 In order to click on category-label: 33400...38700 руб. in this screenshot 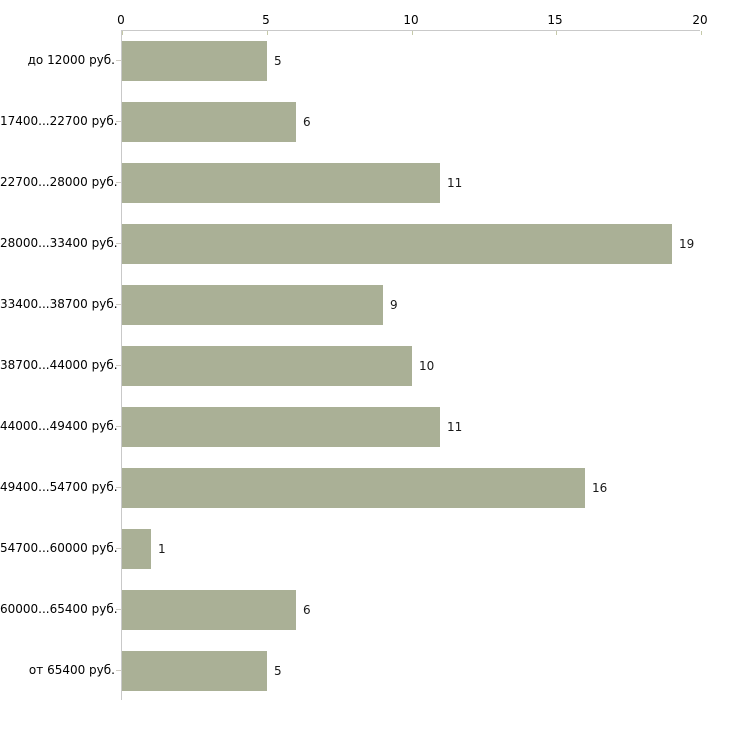, I will do `click(59, 304)`.